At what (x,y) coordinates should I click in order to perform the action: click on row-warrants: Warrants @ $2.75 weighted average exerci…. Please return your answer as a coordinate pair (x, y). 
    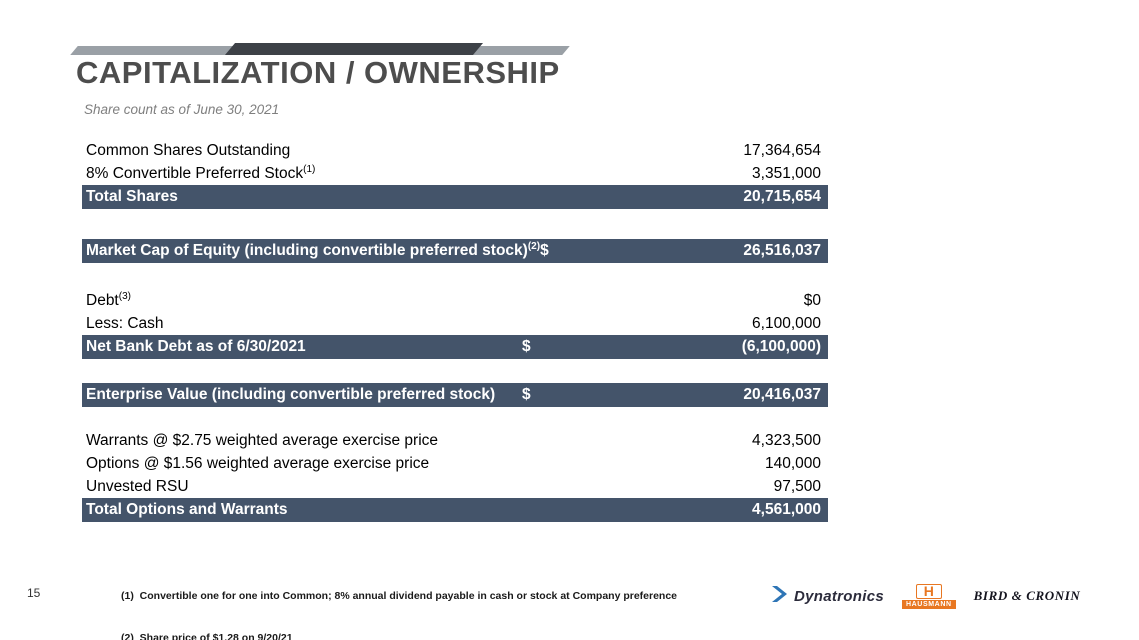
    Looking at the image, I should click on (455, 440).